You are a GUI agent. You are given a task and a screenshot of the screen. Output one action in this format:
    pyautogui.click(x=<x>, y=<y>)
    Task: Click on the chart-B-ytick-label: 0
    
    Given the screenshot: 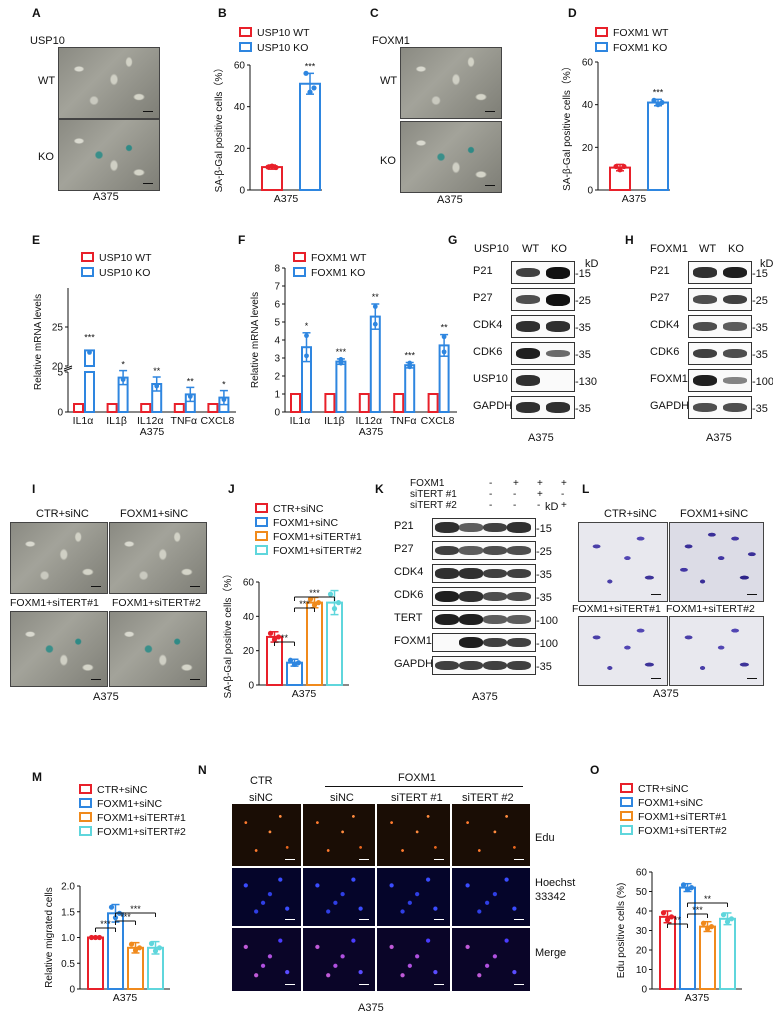 What is the action you would take?
    pyautogui.click(x=242, y=191)
    